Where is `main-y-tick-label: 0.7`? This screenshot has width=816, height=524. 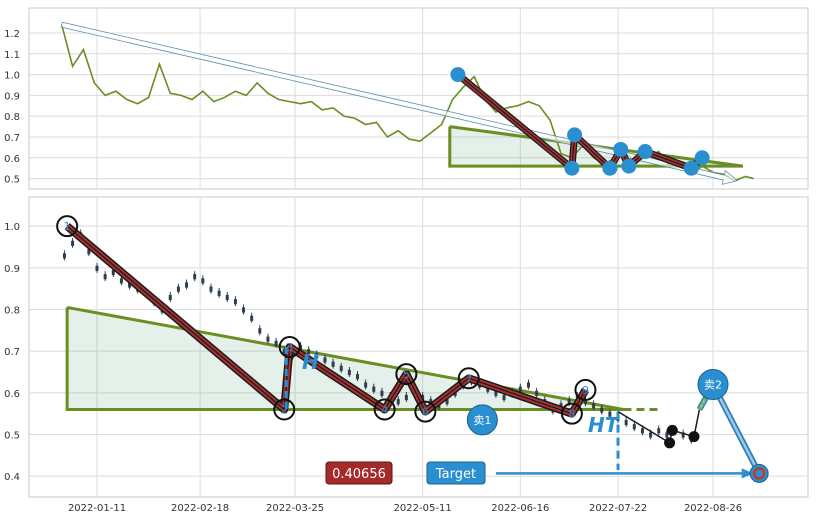
main-y-tick-label: 0.7 is located at coordinates (12, 352).